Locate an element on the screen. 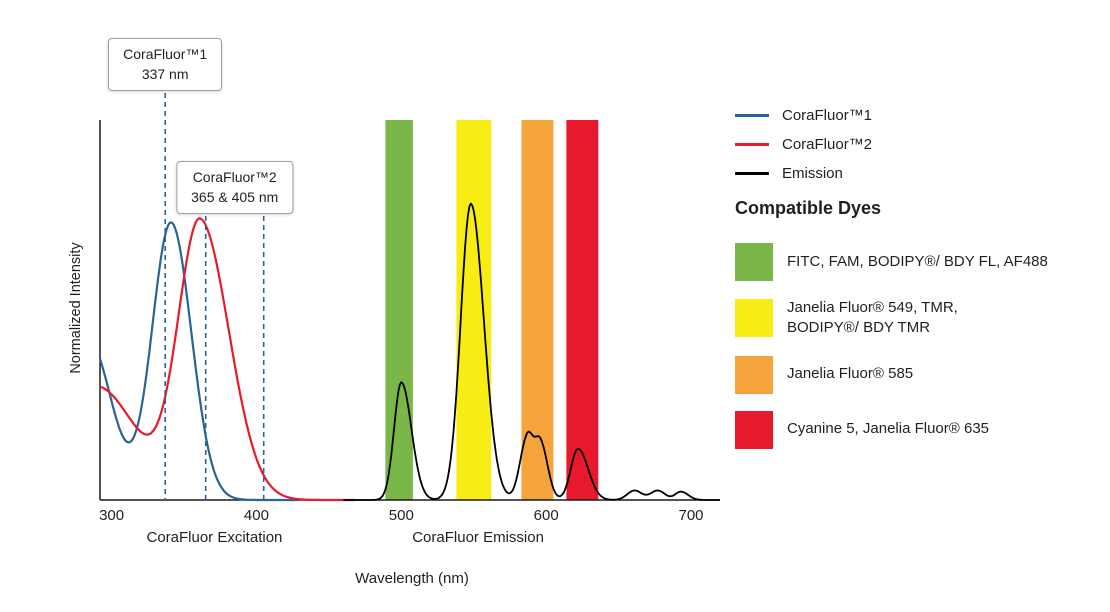  x-axis-ticks: 300 400 500 600 700 is located at coordinates (555, 517).